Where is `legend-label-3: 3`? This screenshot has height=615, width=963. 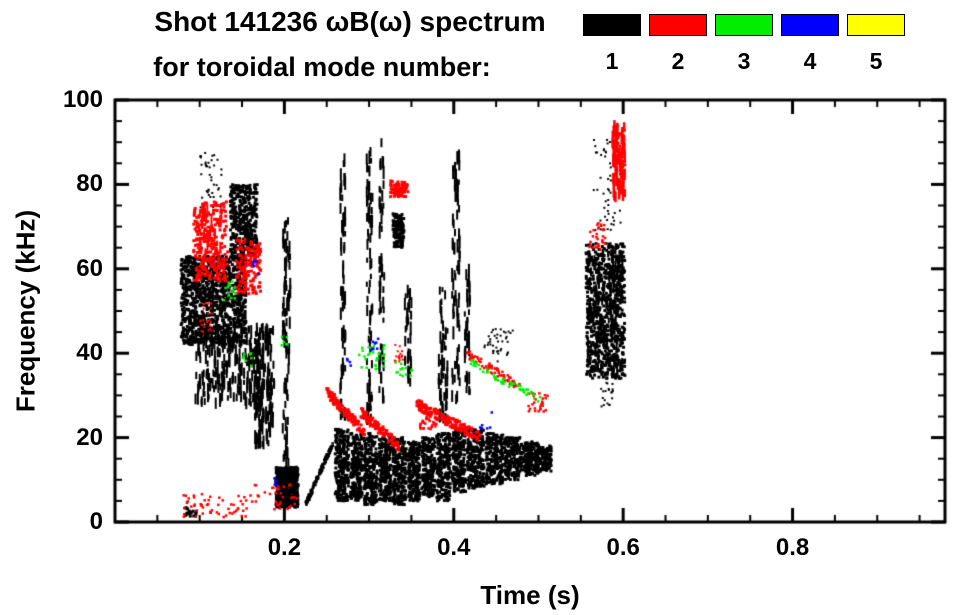
legend-label-3: 3 is located at coordinates (744, 61).